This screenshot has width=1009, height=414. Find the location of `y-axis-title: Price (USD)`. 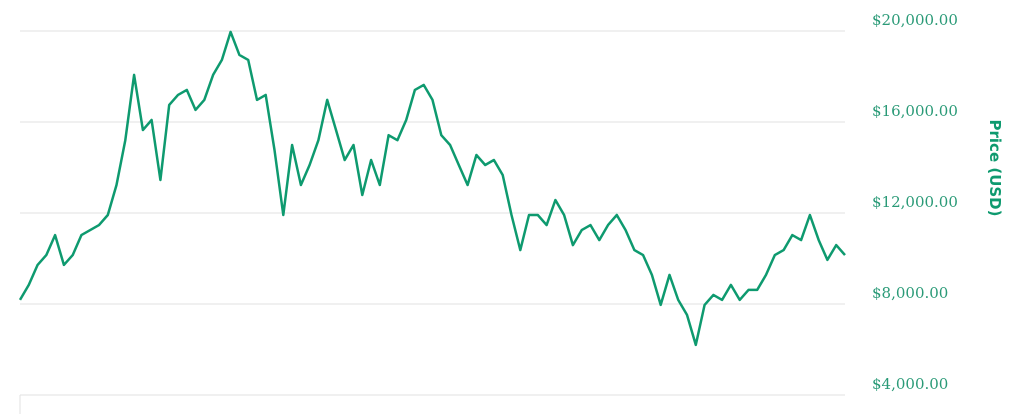

y-axis-title: Price (USD) is located at coordinates (995, 168).